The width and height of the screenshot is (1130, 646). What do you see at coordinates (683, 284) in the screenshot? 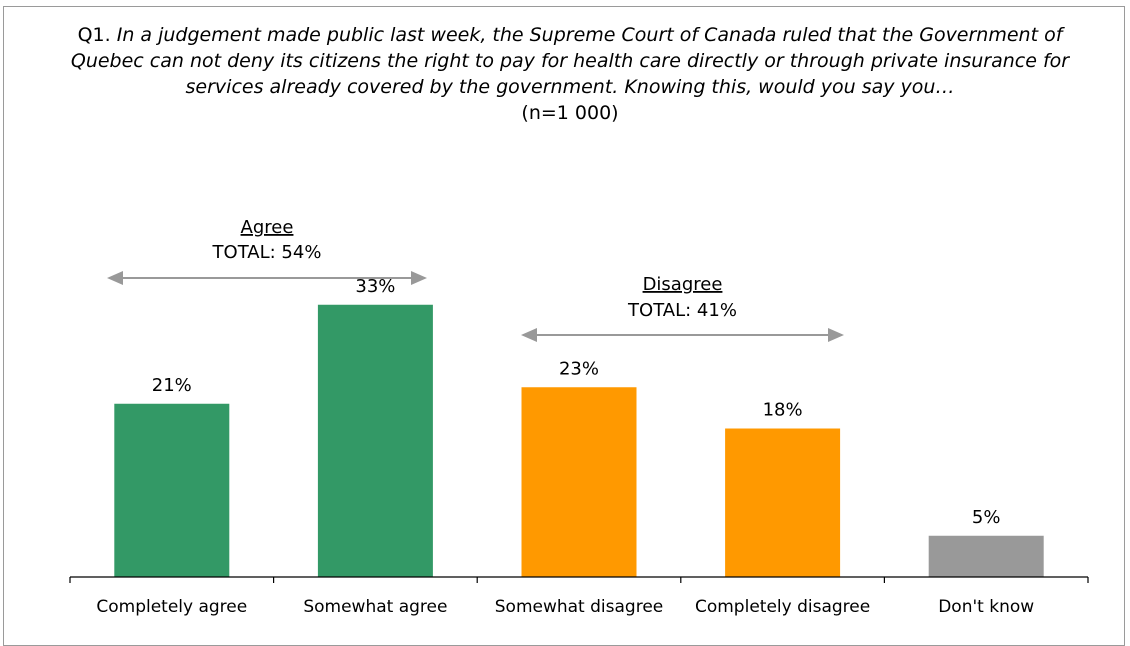
I see `group-title-1: Disagree` at bounding box center [683, 284].